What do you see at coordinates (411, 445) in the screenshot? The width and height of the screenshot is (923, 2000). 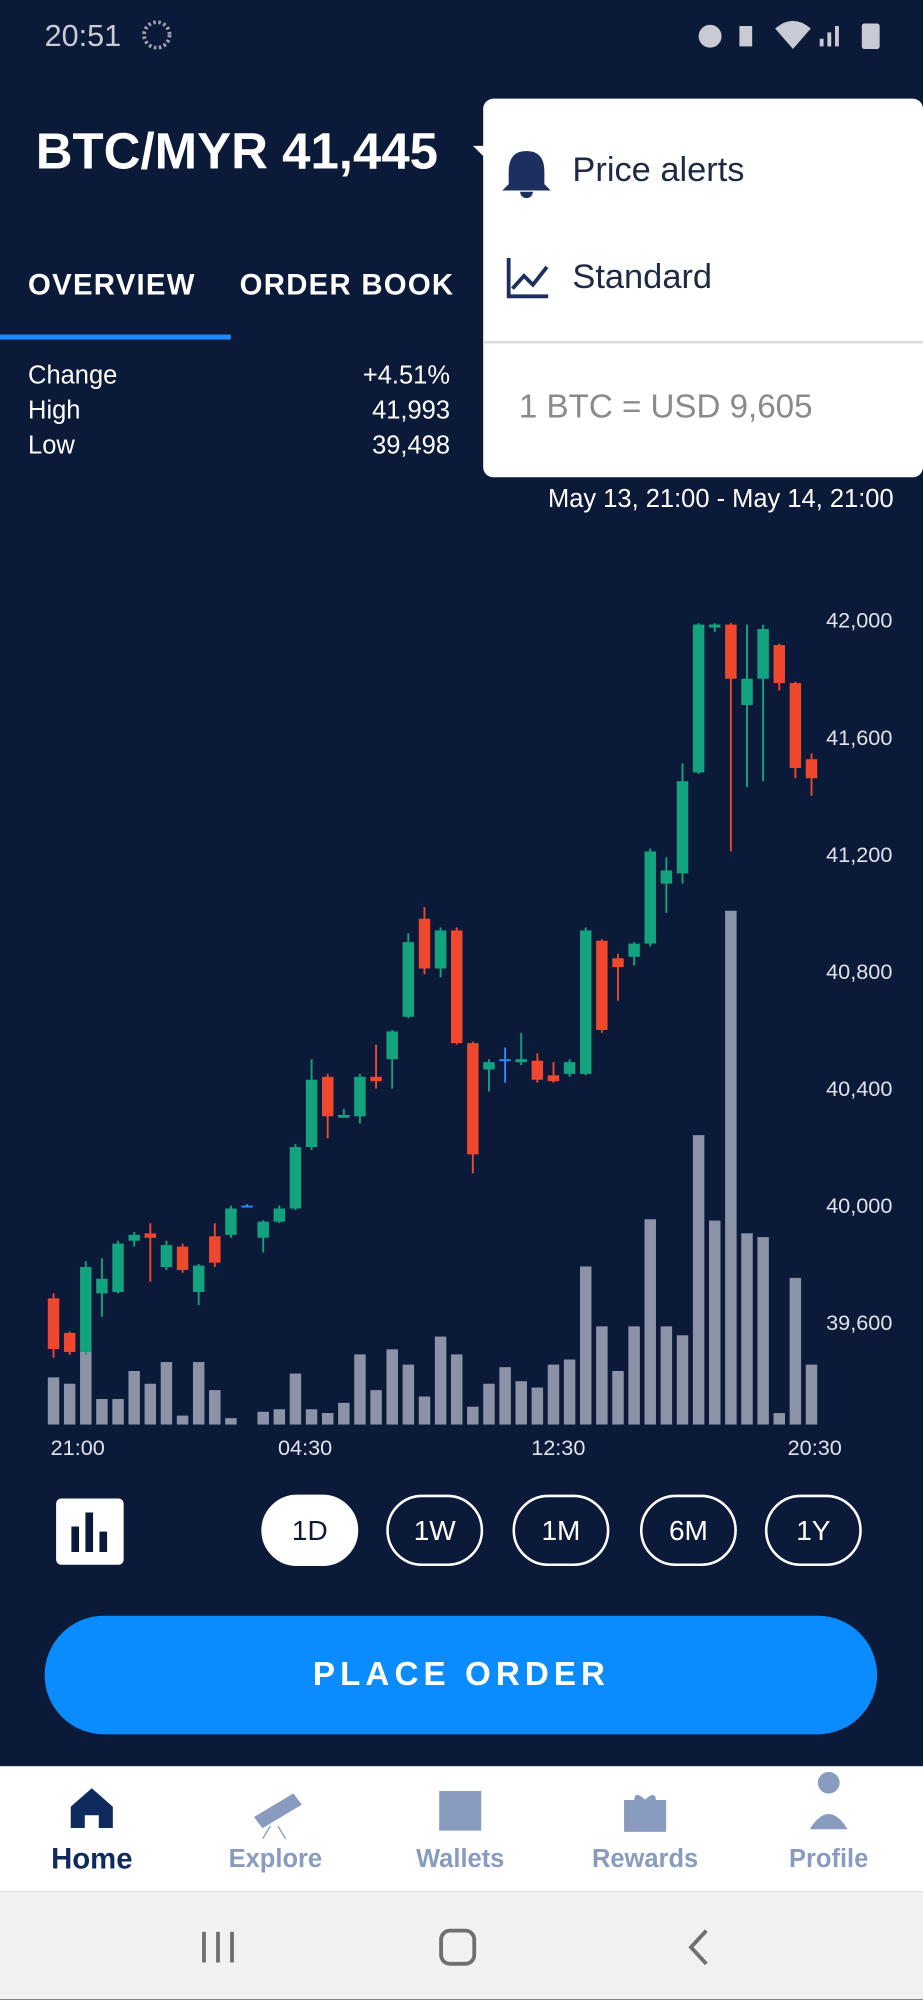 I see `stat-value: 39,498` at bounding box center [411, 445].